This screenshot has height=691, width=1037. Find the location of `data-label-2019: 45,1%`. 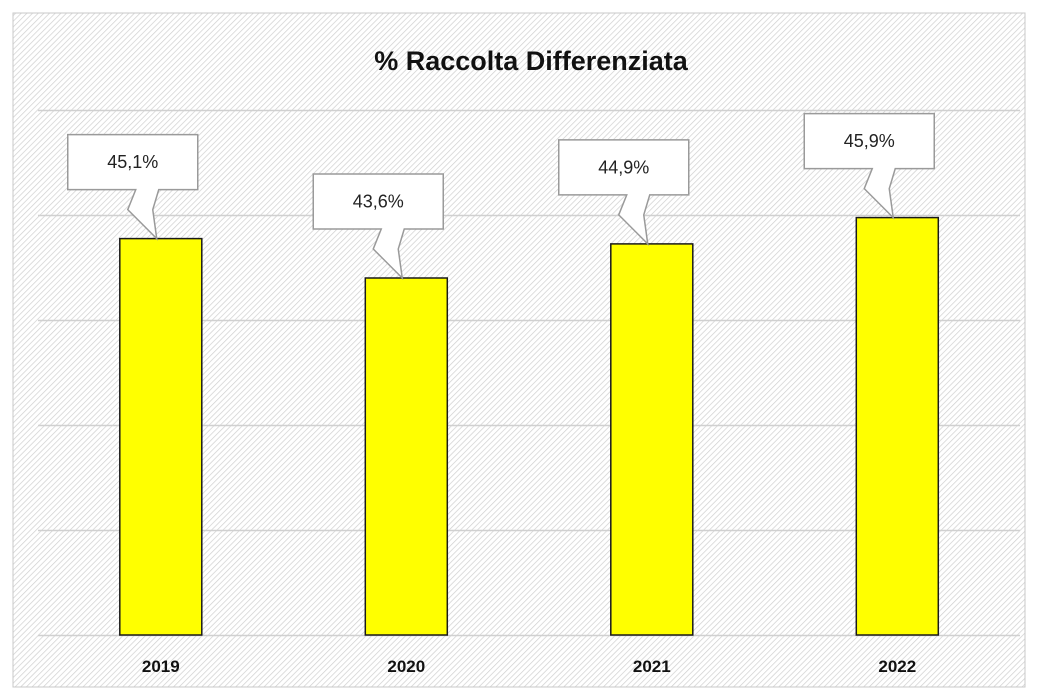

data-label-2019: 45,1% is located at coordinates (132, 162).